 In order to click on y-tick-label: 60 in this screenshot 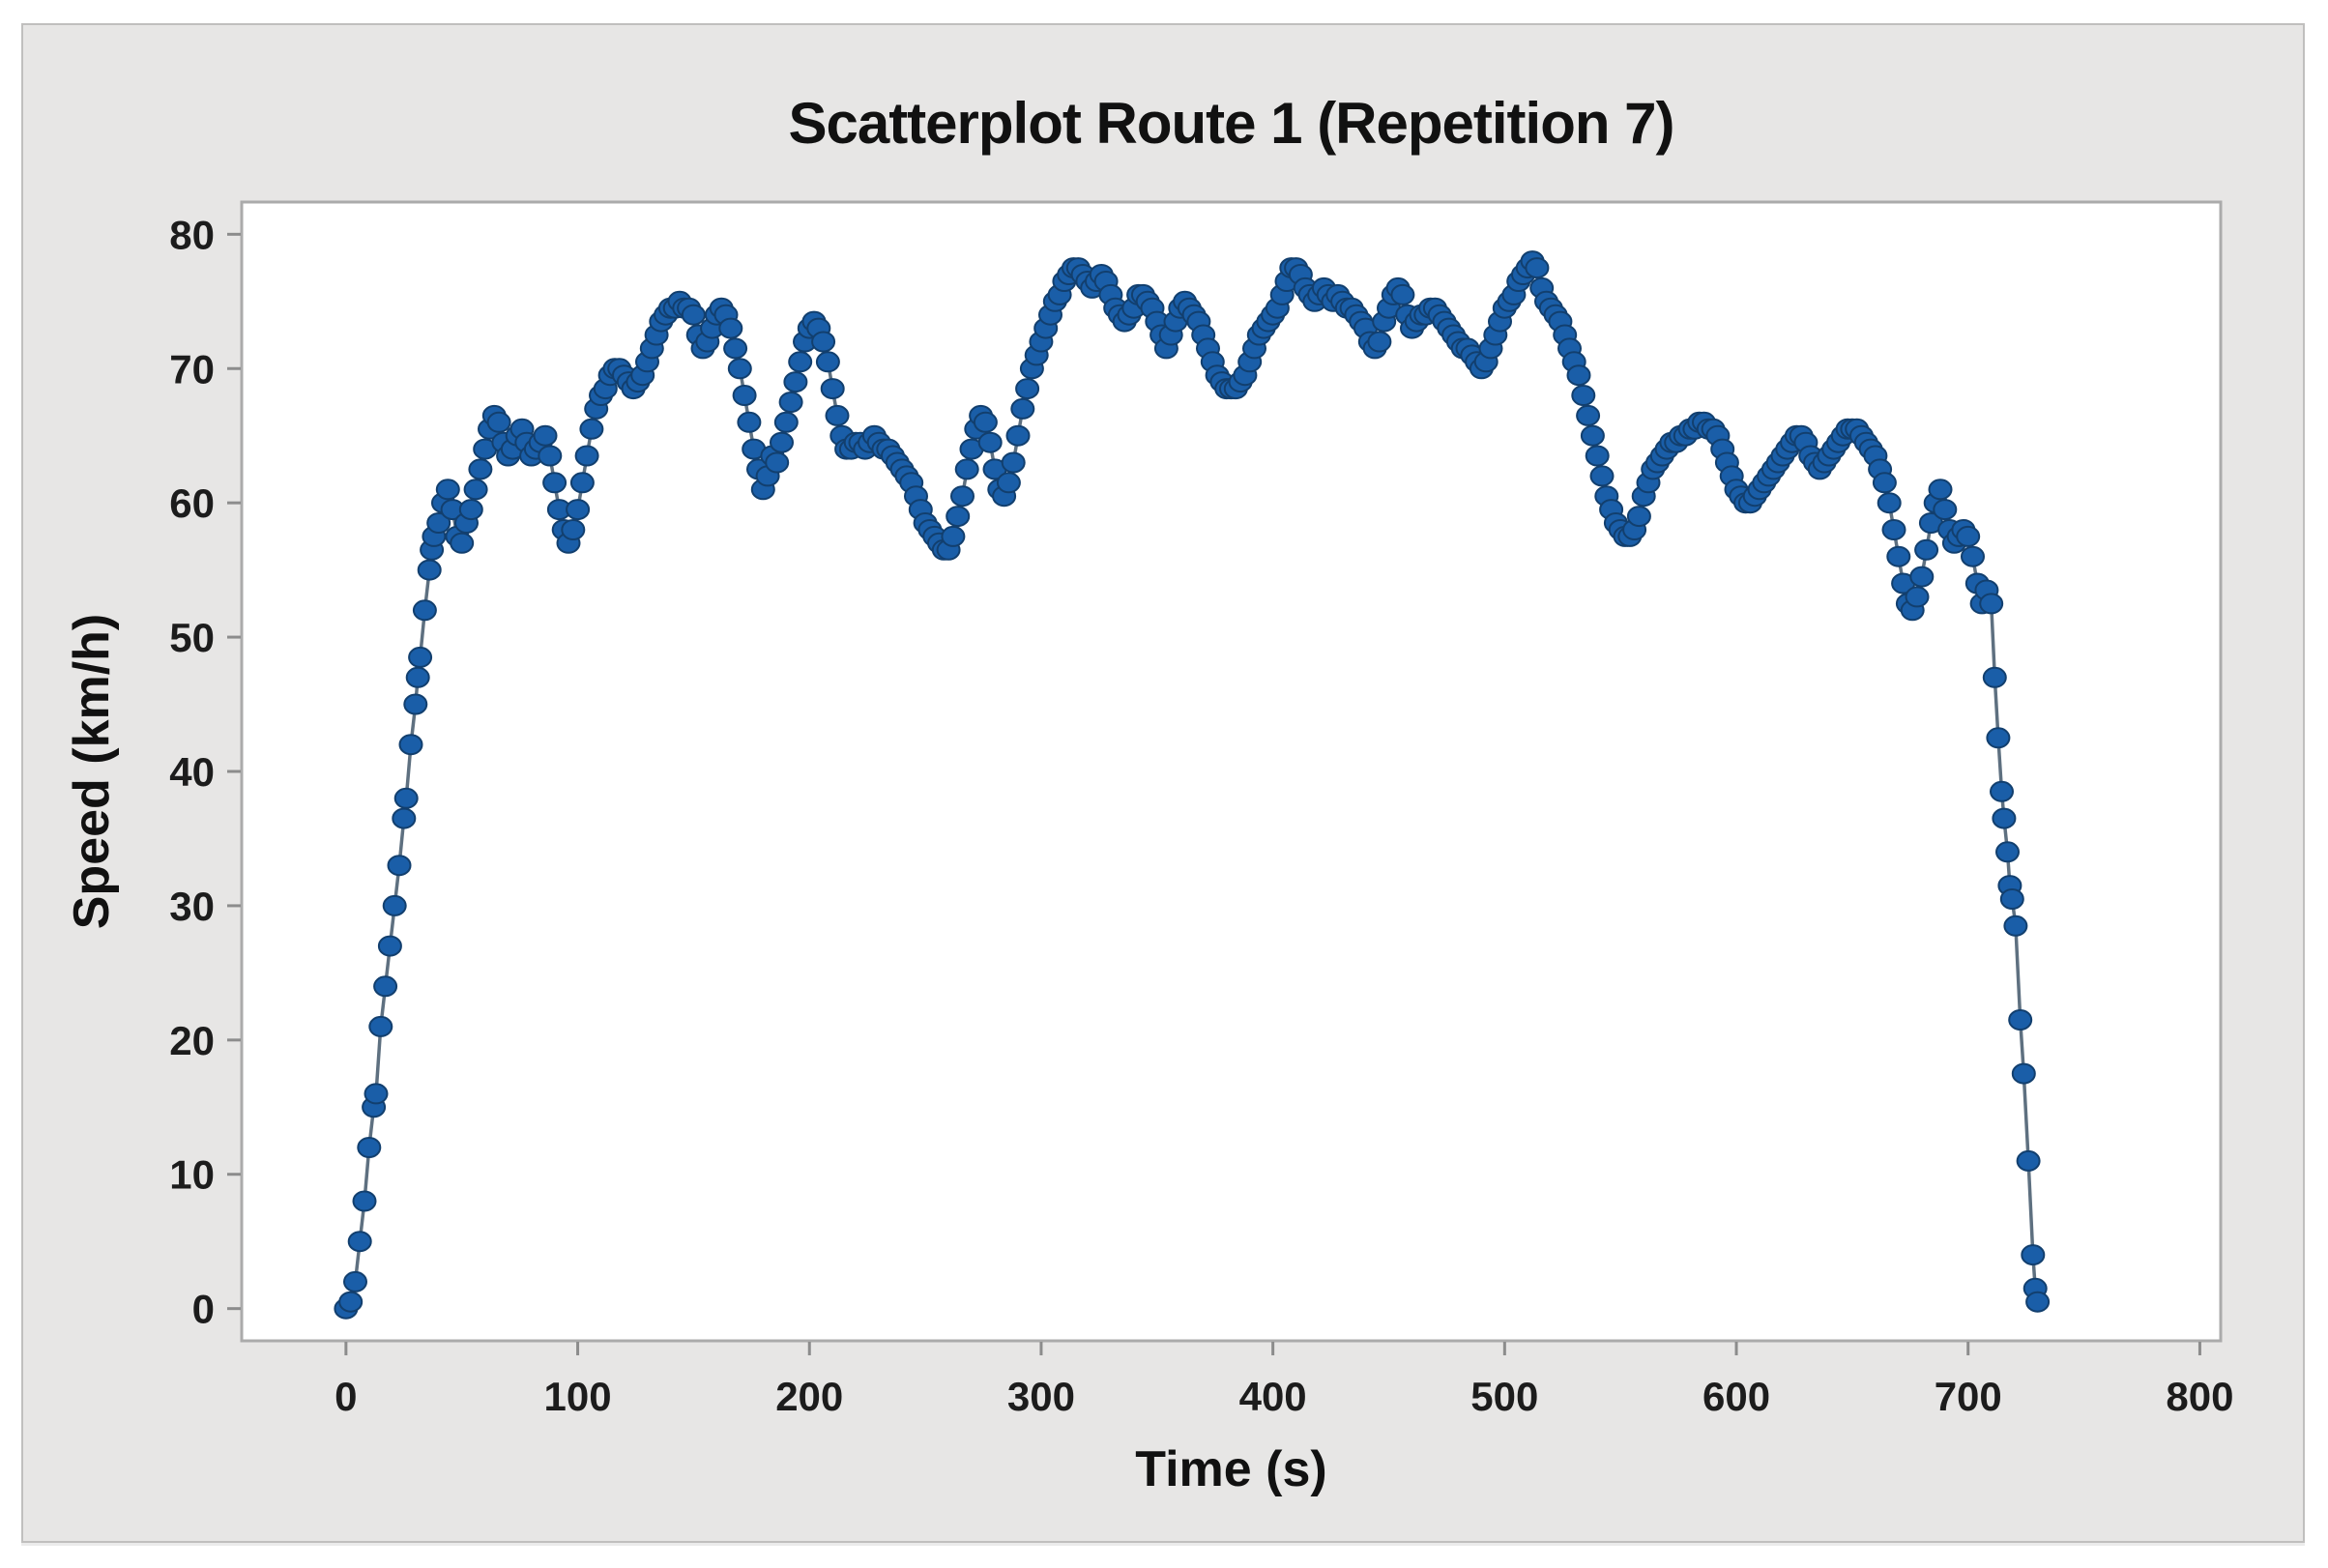, I will do `click(192, 503)`.